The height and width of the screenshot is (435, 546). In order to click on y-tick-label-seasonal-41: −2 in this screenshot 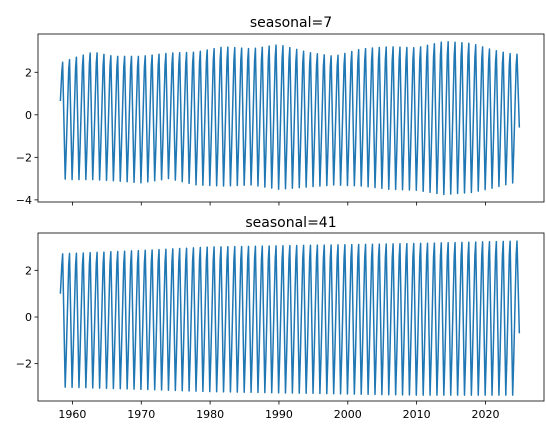, I will do `click(24, 364)`.